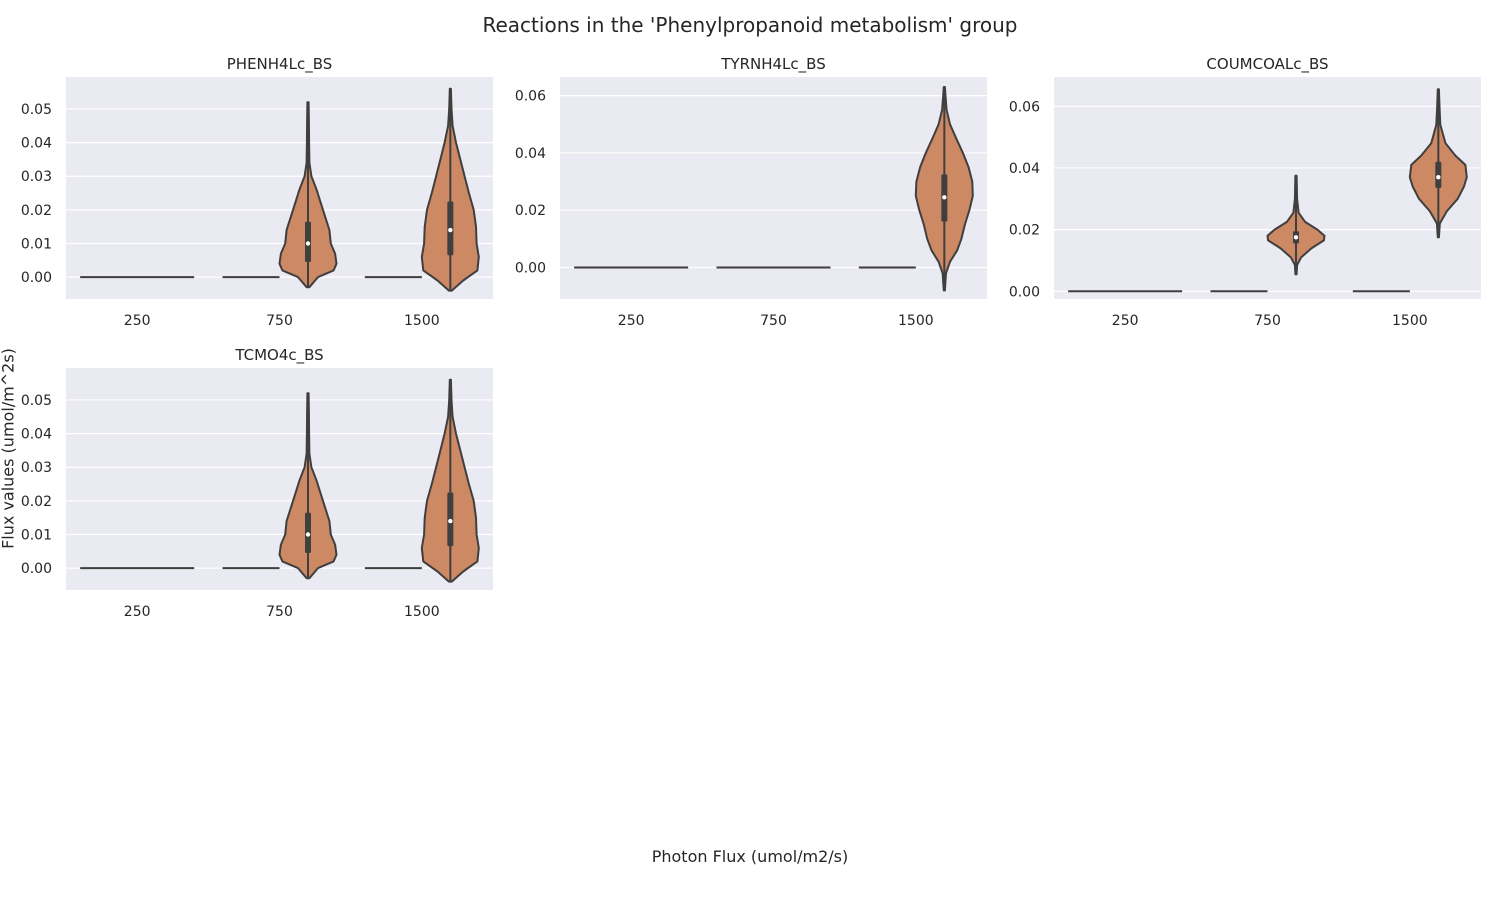 This screenshot has height=900, width=1500. Describe the element at coordinates (1267, 64) in the screenshot. I see `subplot-title: COUMCOALc_BS` at that location.